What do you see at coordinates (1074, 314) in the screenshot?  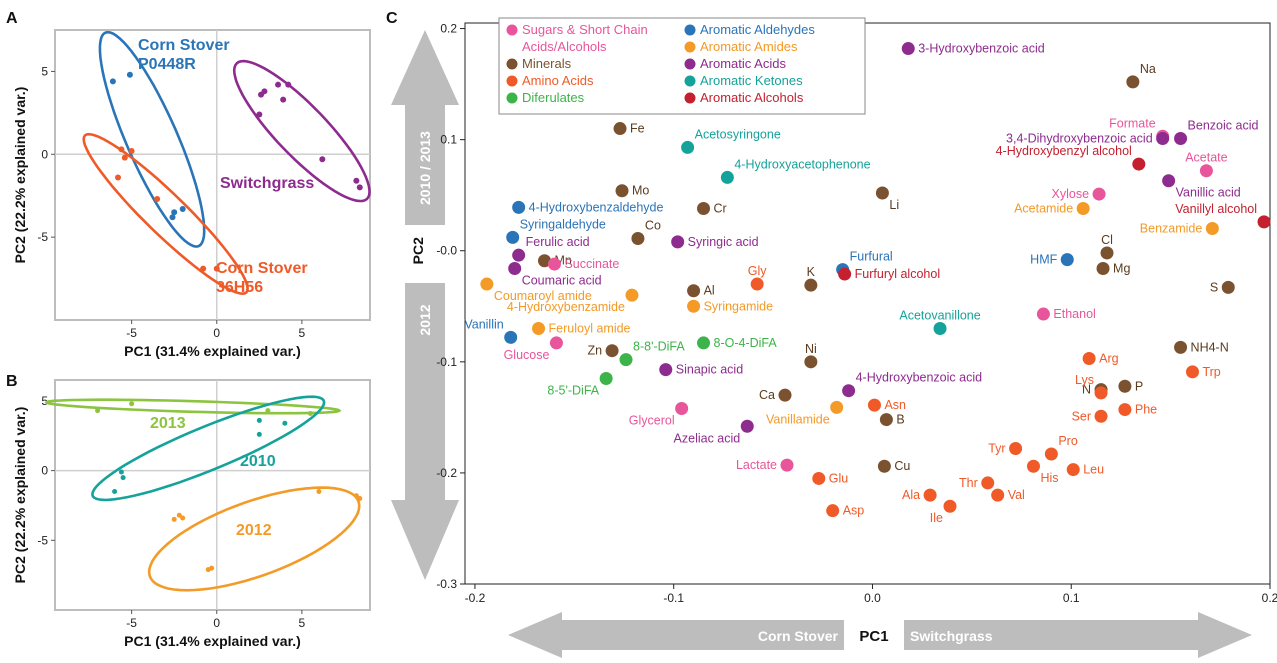 I see `point-label: Ethanol` at bounding box center [1074, 314].